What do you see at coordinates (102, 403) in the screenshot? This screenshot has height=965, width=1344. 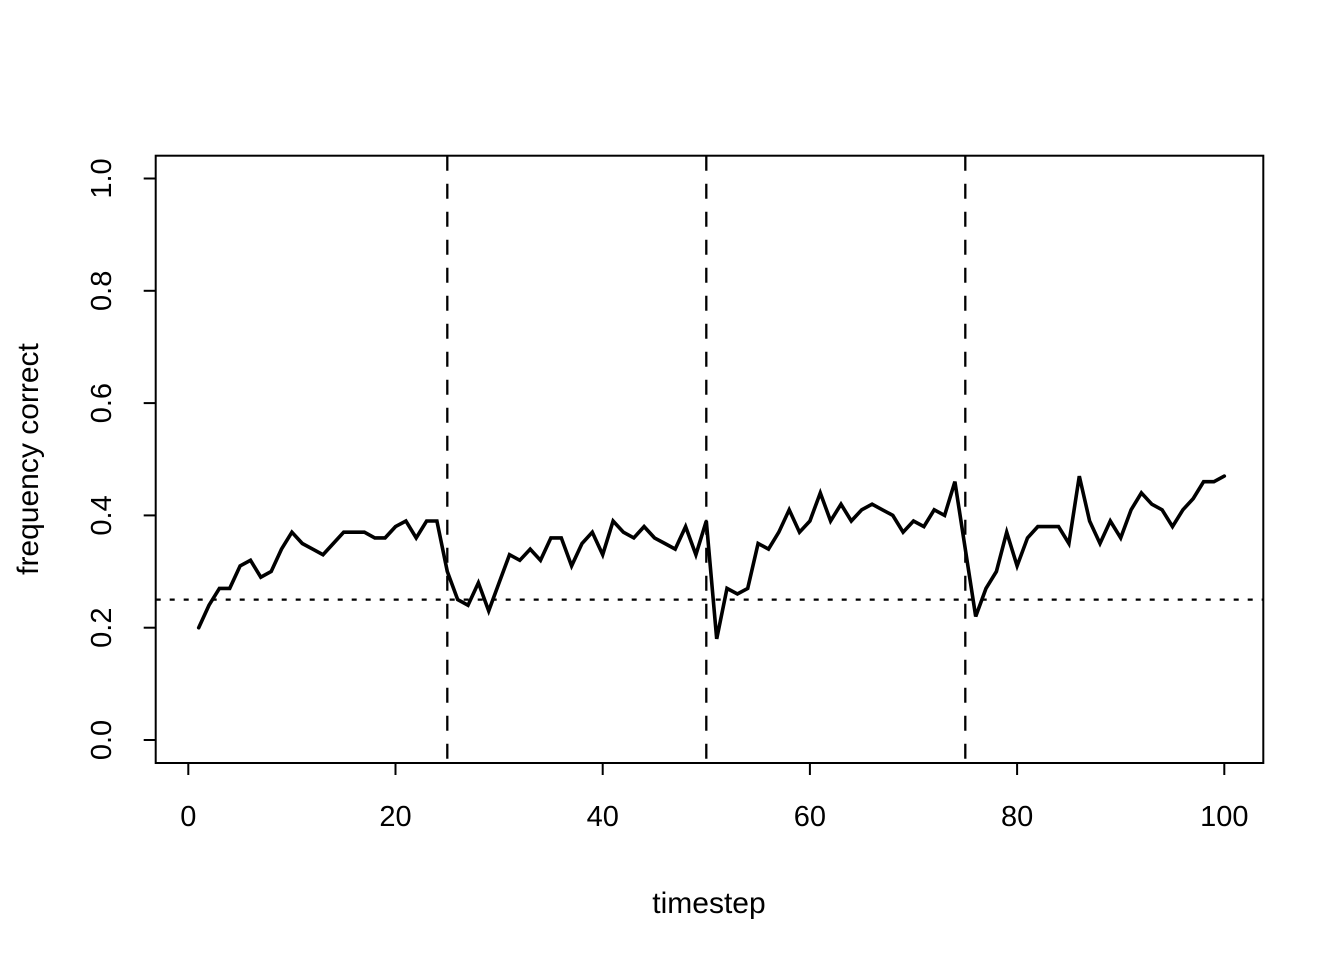 I see `y-tick-label: 0.6` at bounding box center [102, 403].